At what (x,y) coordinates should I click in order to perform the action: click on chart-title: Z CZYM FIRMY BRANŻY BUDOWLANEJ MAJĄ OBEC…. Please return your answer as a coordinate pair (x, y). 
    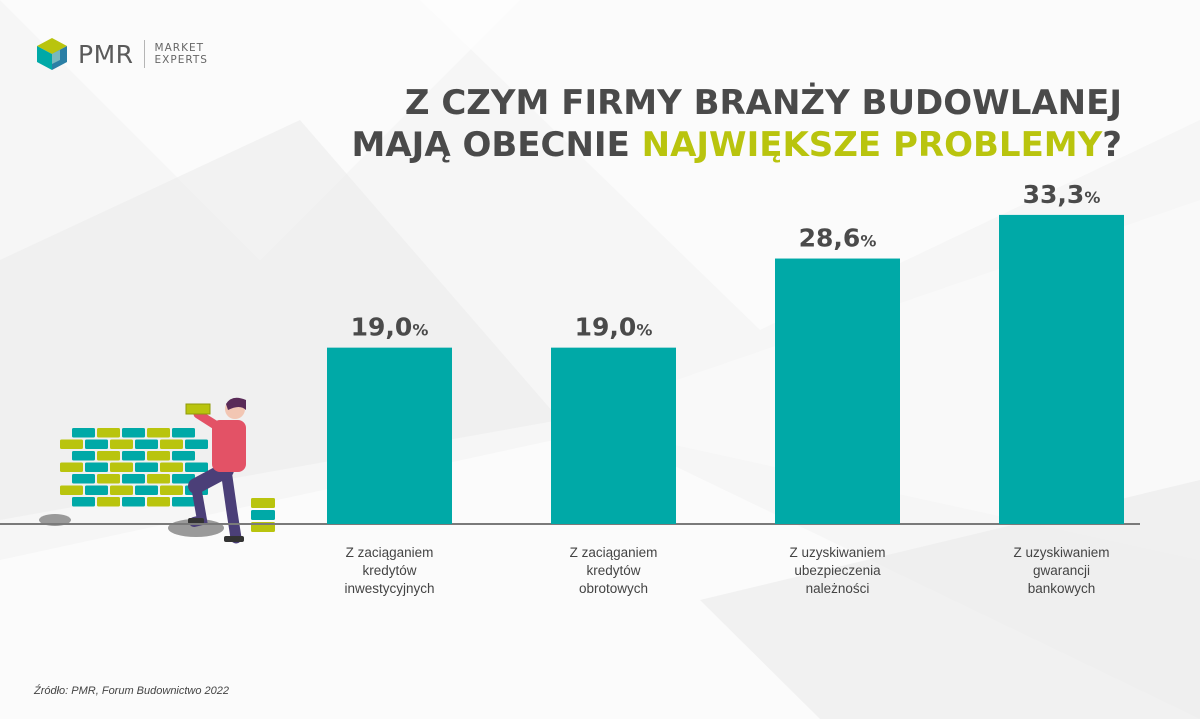
    Looking at the image, I should click on (737, 124).